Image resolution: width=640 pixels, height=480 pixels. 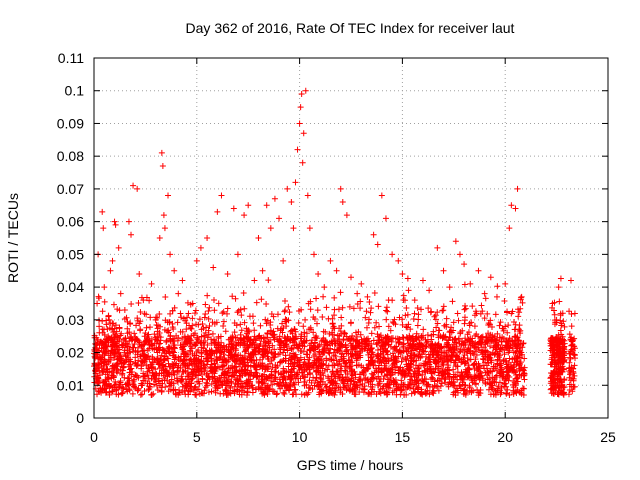 What do you see at coordinates (350, 465) in the screenshot?
I see `x-axis-label: GPS time / hours` at bounding box center [350, 465].